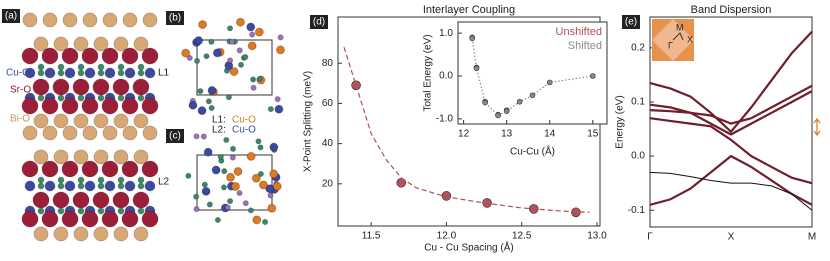 The height and width of the screenshot is (261, 830). I want to click on legend-label: Cu-O, so click(244, 130).